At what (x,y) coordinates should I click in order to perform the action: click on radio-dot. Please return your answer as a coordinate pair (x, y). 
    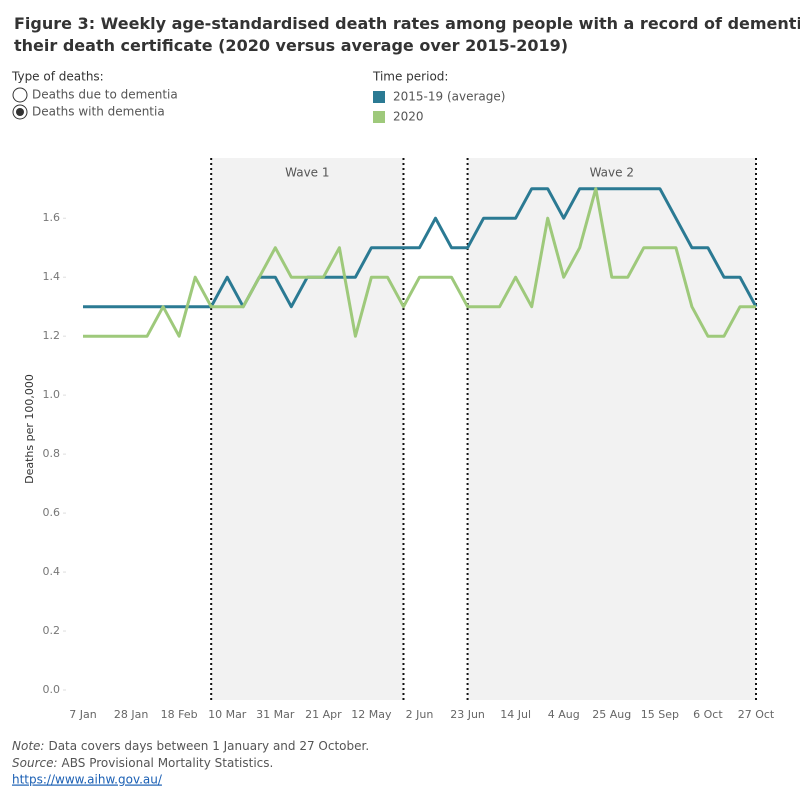
    Looking at the image, I should click on (20, 112).